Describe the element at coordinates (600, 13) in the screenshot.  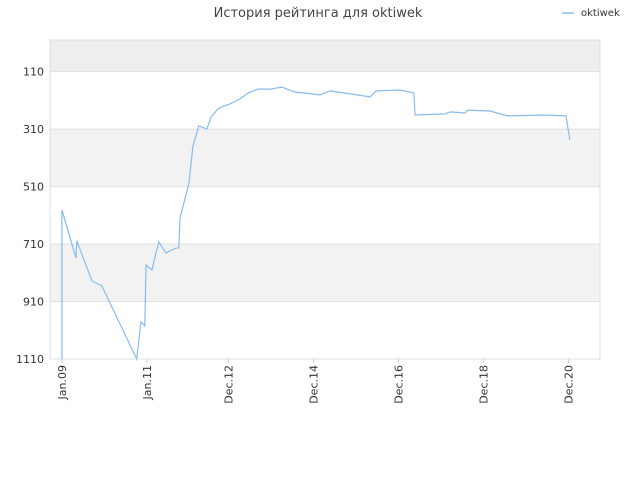
I see `legend-label: oktiwek` at that location.